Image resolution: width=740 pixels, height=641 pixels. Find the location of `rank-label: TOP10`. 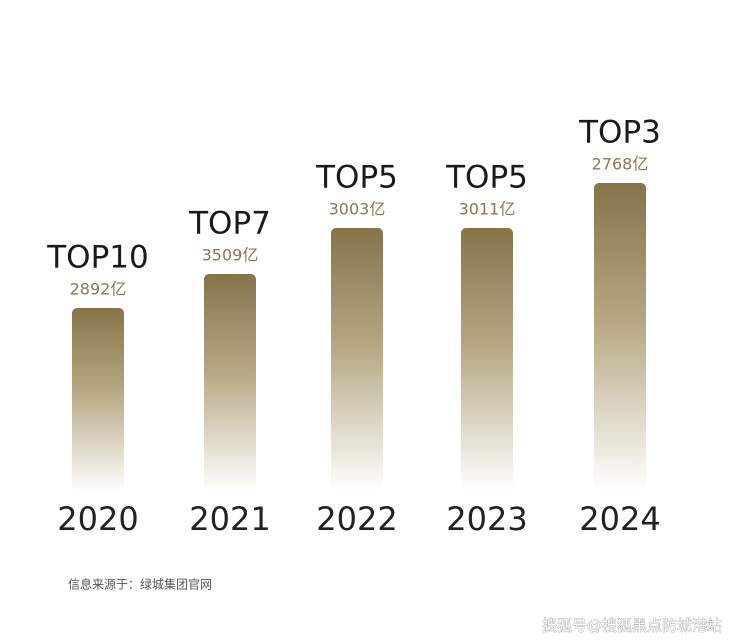

rank-label: TOP10 is located at coordinates (97, 258).